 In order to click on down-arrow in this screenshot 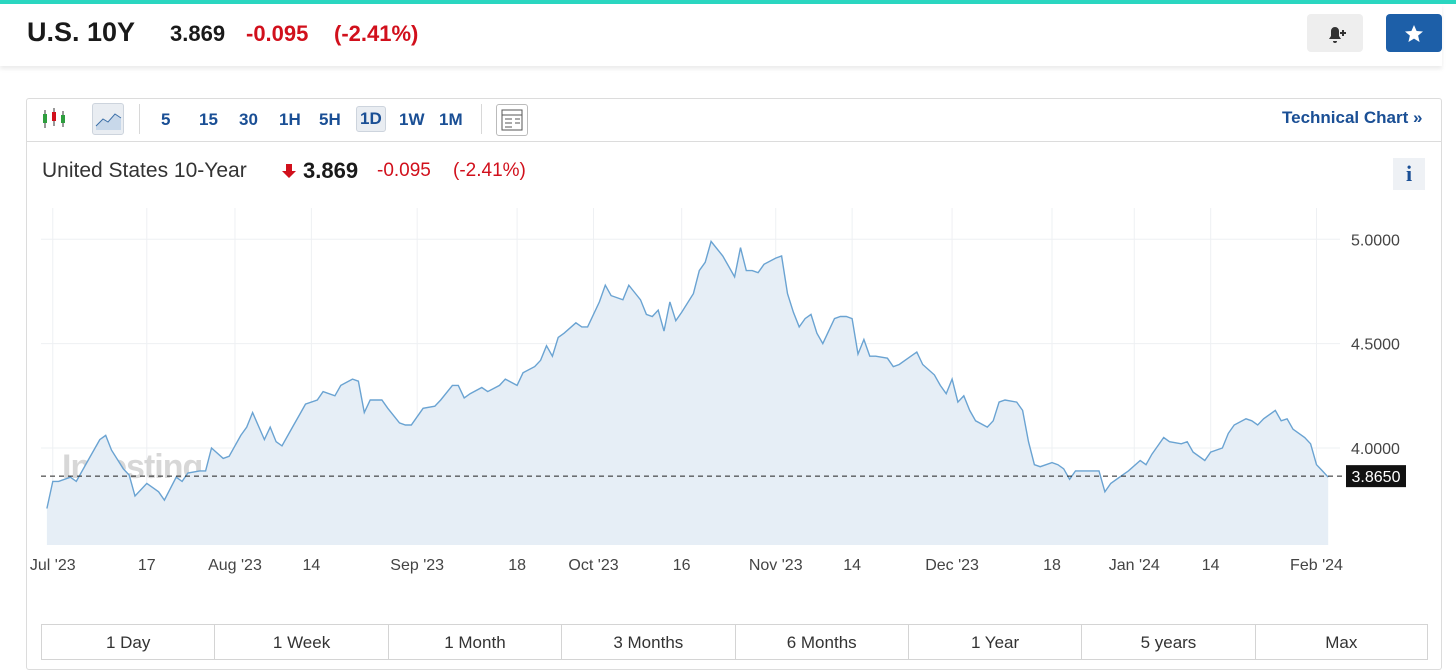, I will do `click(289, 173)`.